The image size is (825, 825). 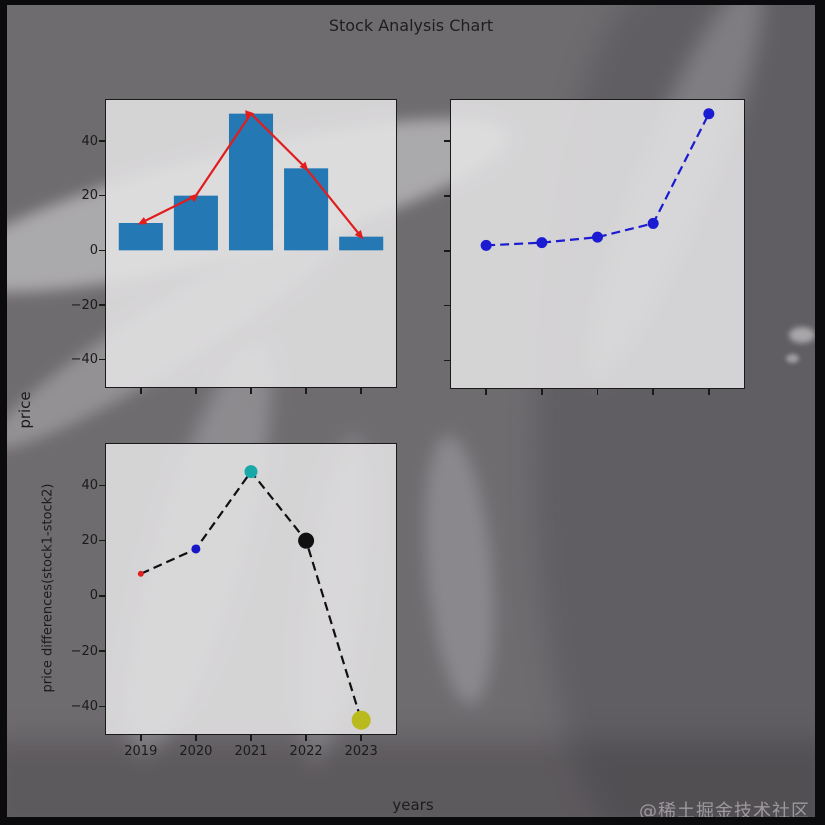 What do you see at coordinates (251, 751) in the screenshot?
I see `x-tick-label: 2021` at bounding box center [251, 751].